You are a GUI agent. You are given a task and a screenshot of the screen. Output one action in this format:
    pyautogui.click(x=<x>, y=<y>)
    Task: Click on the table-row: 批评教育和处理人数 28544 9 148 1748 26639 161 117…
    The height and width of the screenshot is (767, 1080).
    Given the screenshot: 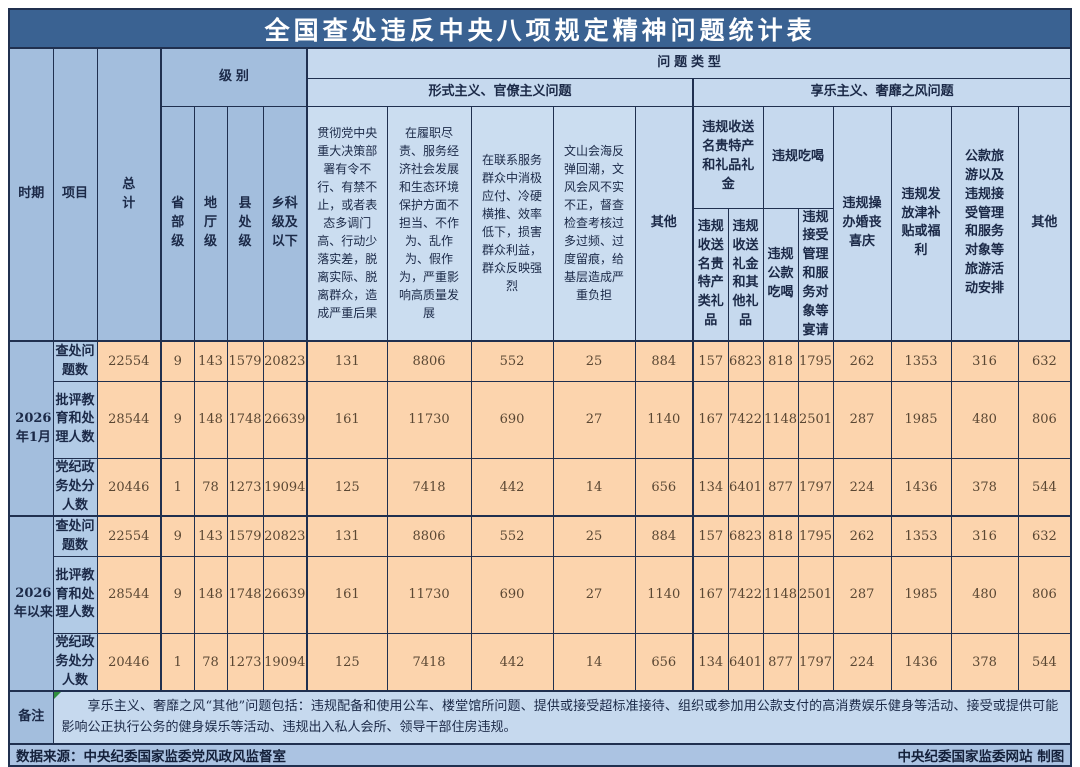 What is the action you would take?
    pyautogui.click(x=540, y=419)
    